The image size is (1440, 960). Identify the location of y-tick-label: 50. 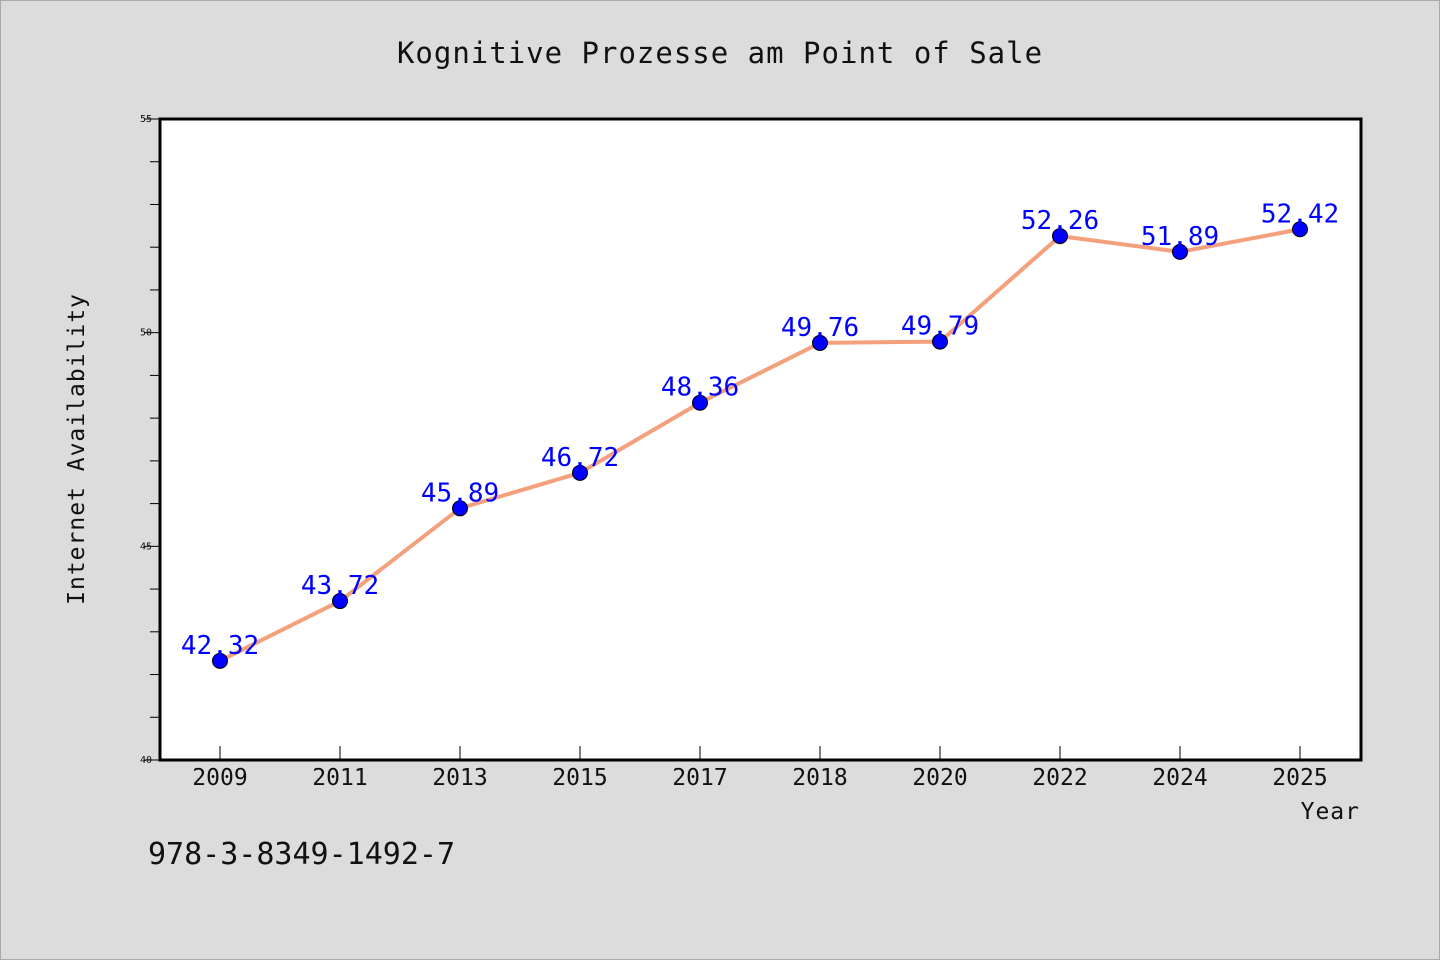
(146, 333).